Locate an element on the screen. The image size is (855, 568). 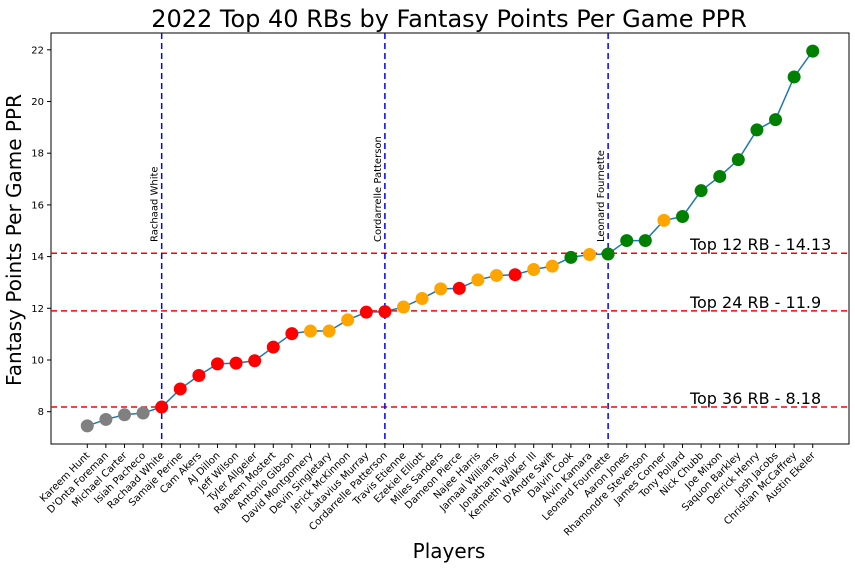
y-tick-label: 22 is located at coordinates (37, 50).